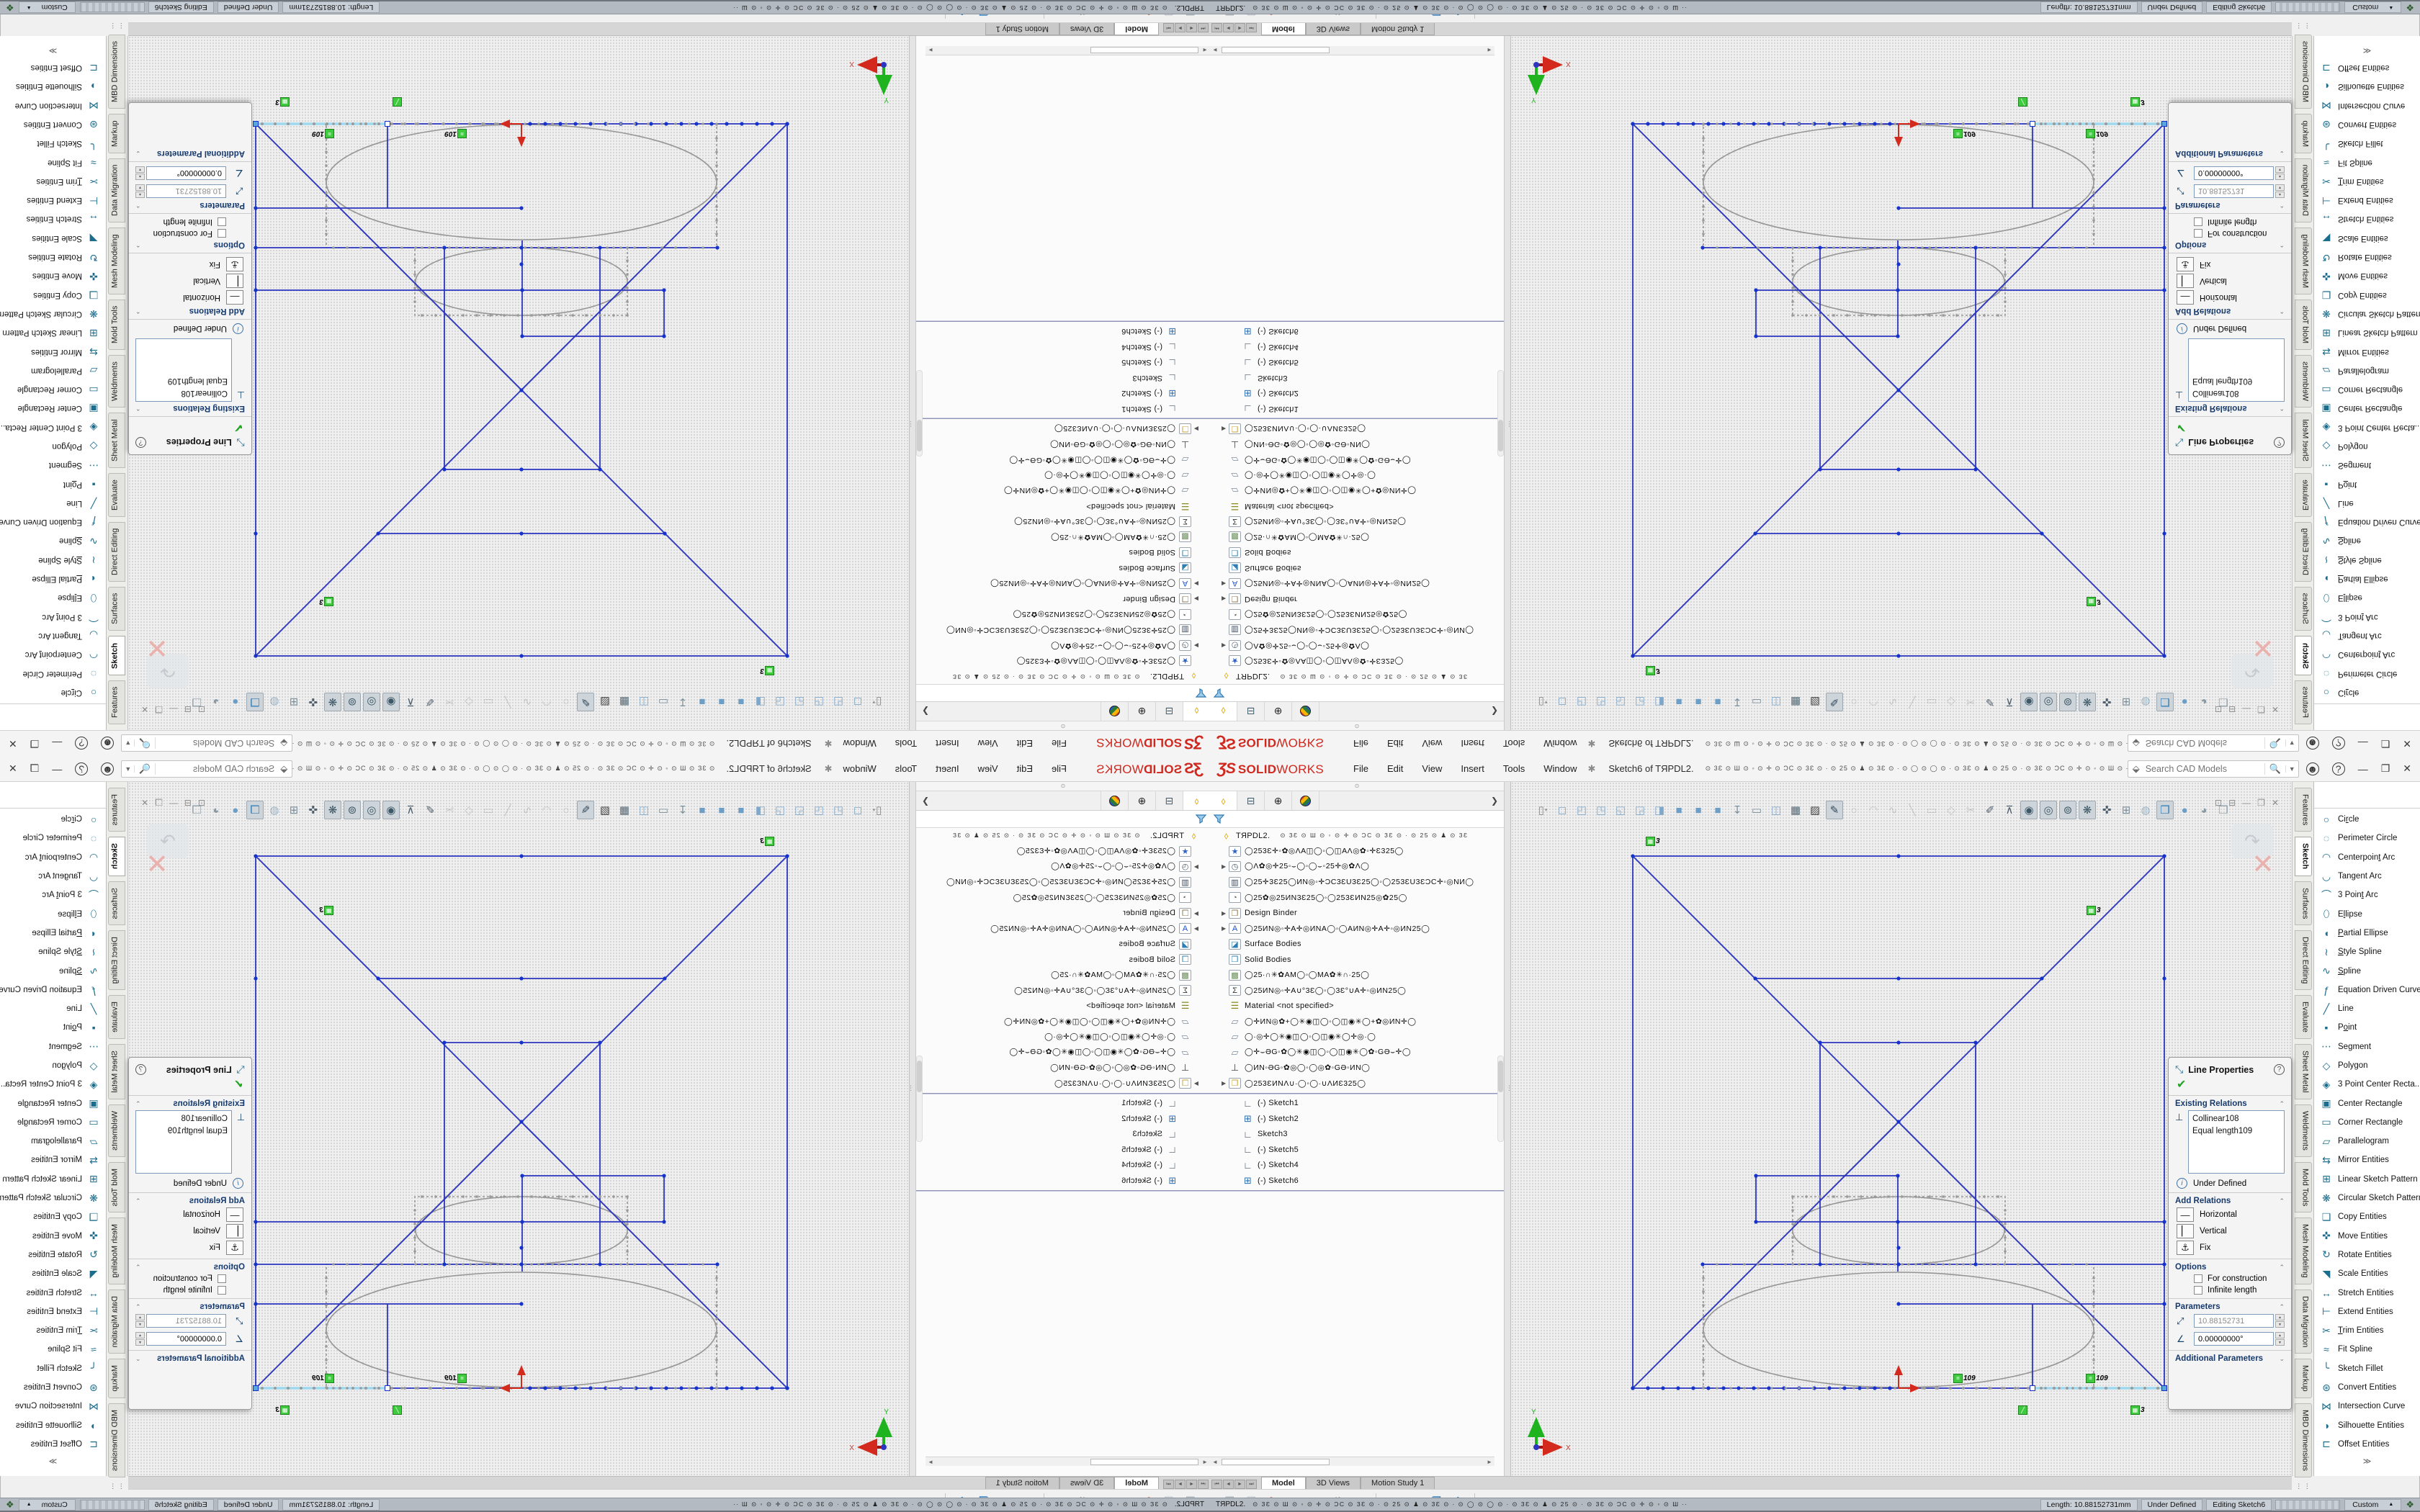 Image resolution: width=2420 pixels, height=1512 pixels. What do you see at coordinates (323, 1378) in the screenshot?
I see `relation-tag: = 109` at bounding box center [323, 1378].